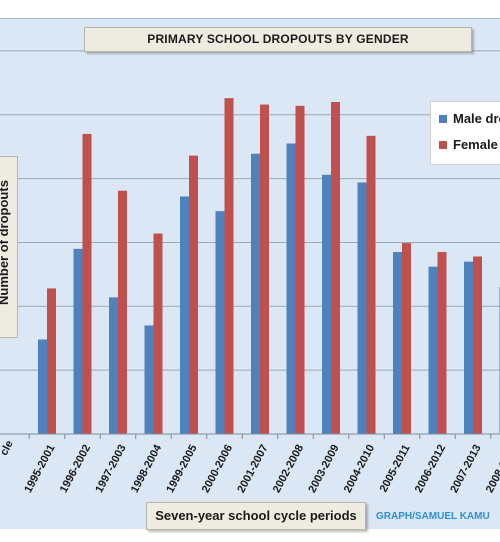 This screenshot has height=542, width=500. What do you see at coordinates (395, 469) in the screenshot?
I see `x-tick-label-2005-2011: 2005-2011` at bounding box center [395, 469].